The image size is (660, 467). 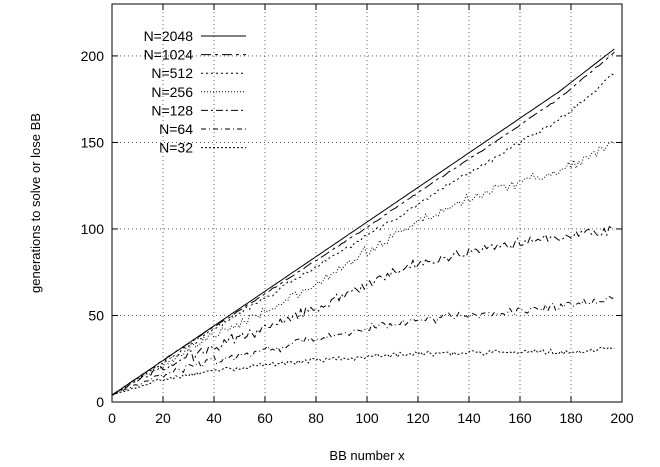 I want to click on x-tick-label: 80, so click(x=316, y=418).